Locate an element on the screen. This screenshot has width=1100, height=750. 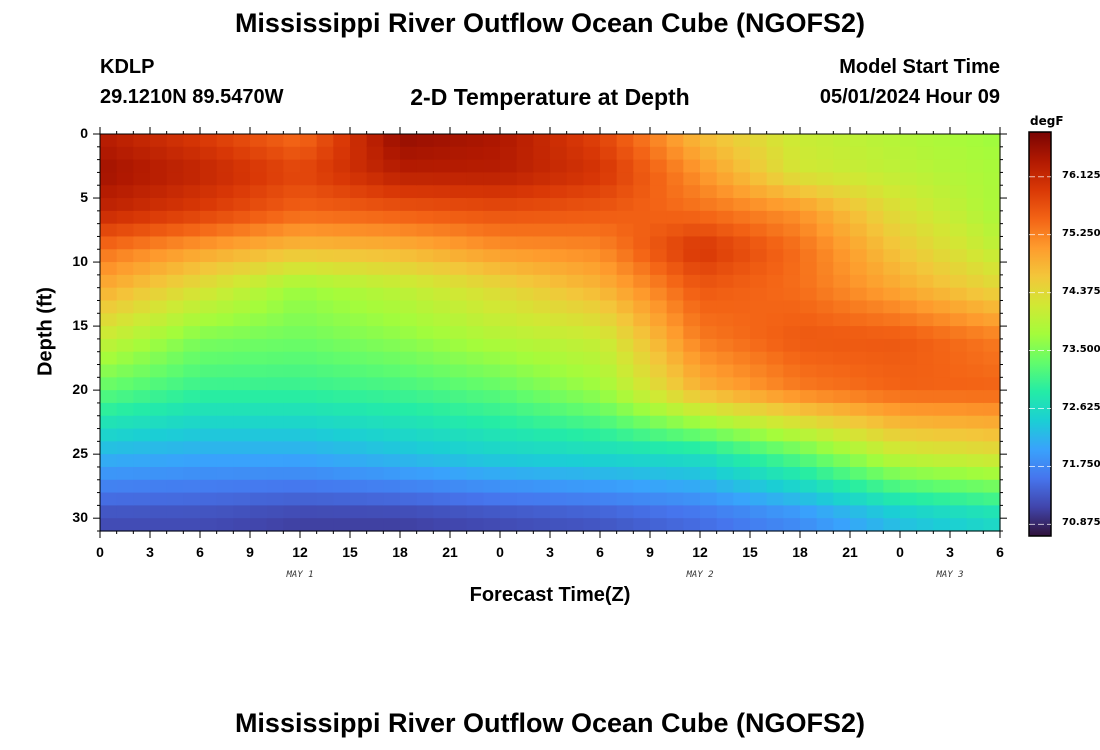
y-tick-label: 30 is located at coordinates (80, 517).